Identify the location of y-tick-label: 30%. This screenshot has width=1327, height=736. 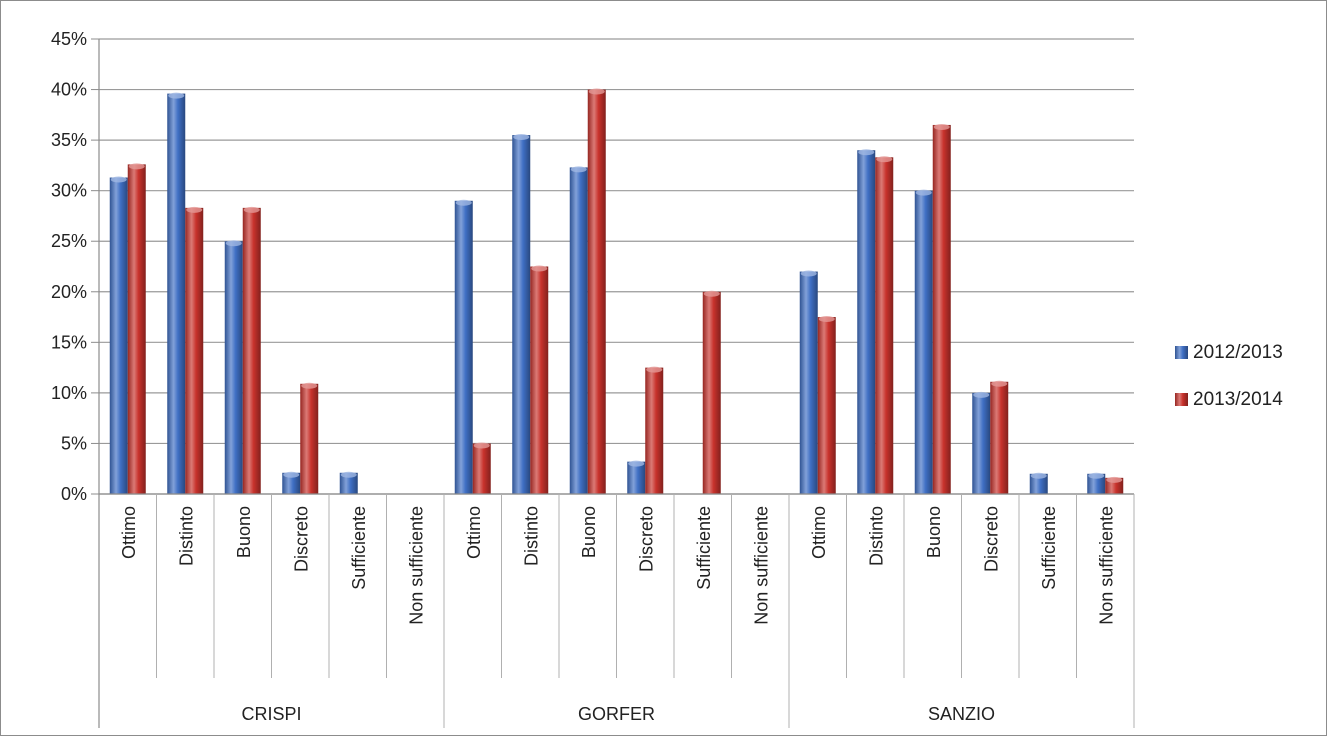
(69, 191).